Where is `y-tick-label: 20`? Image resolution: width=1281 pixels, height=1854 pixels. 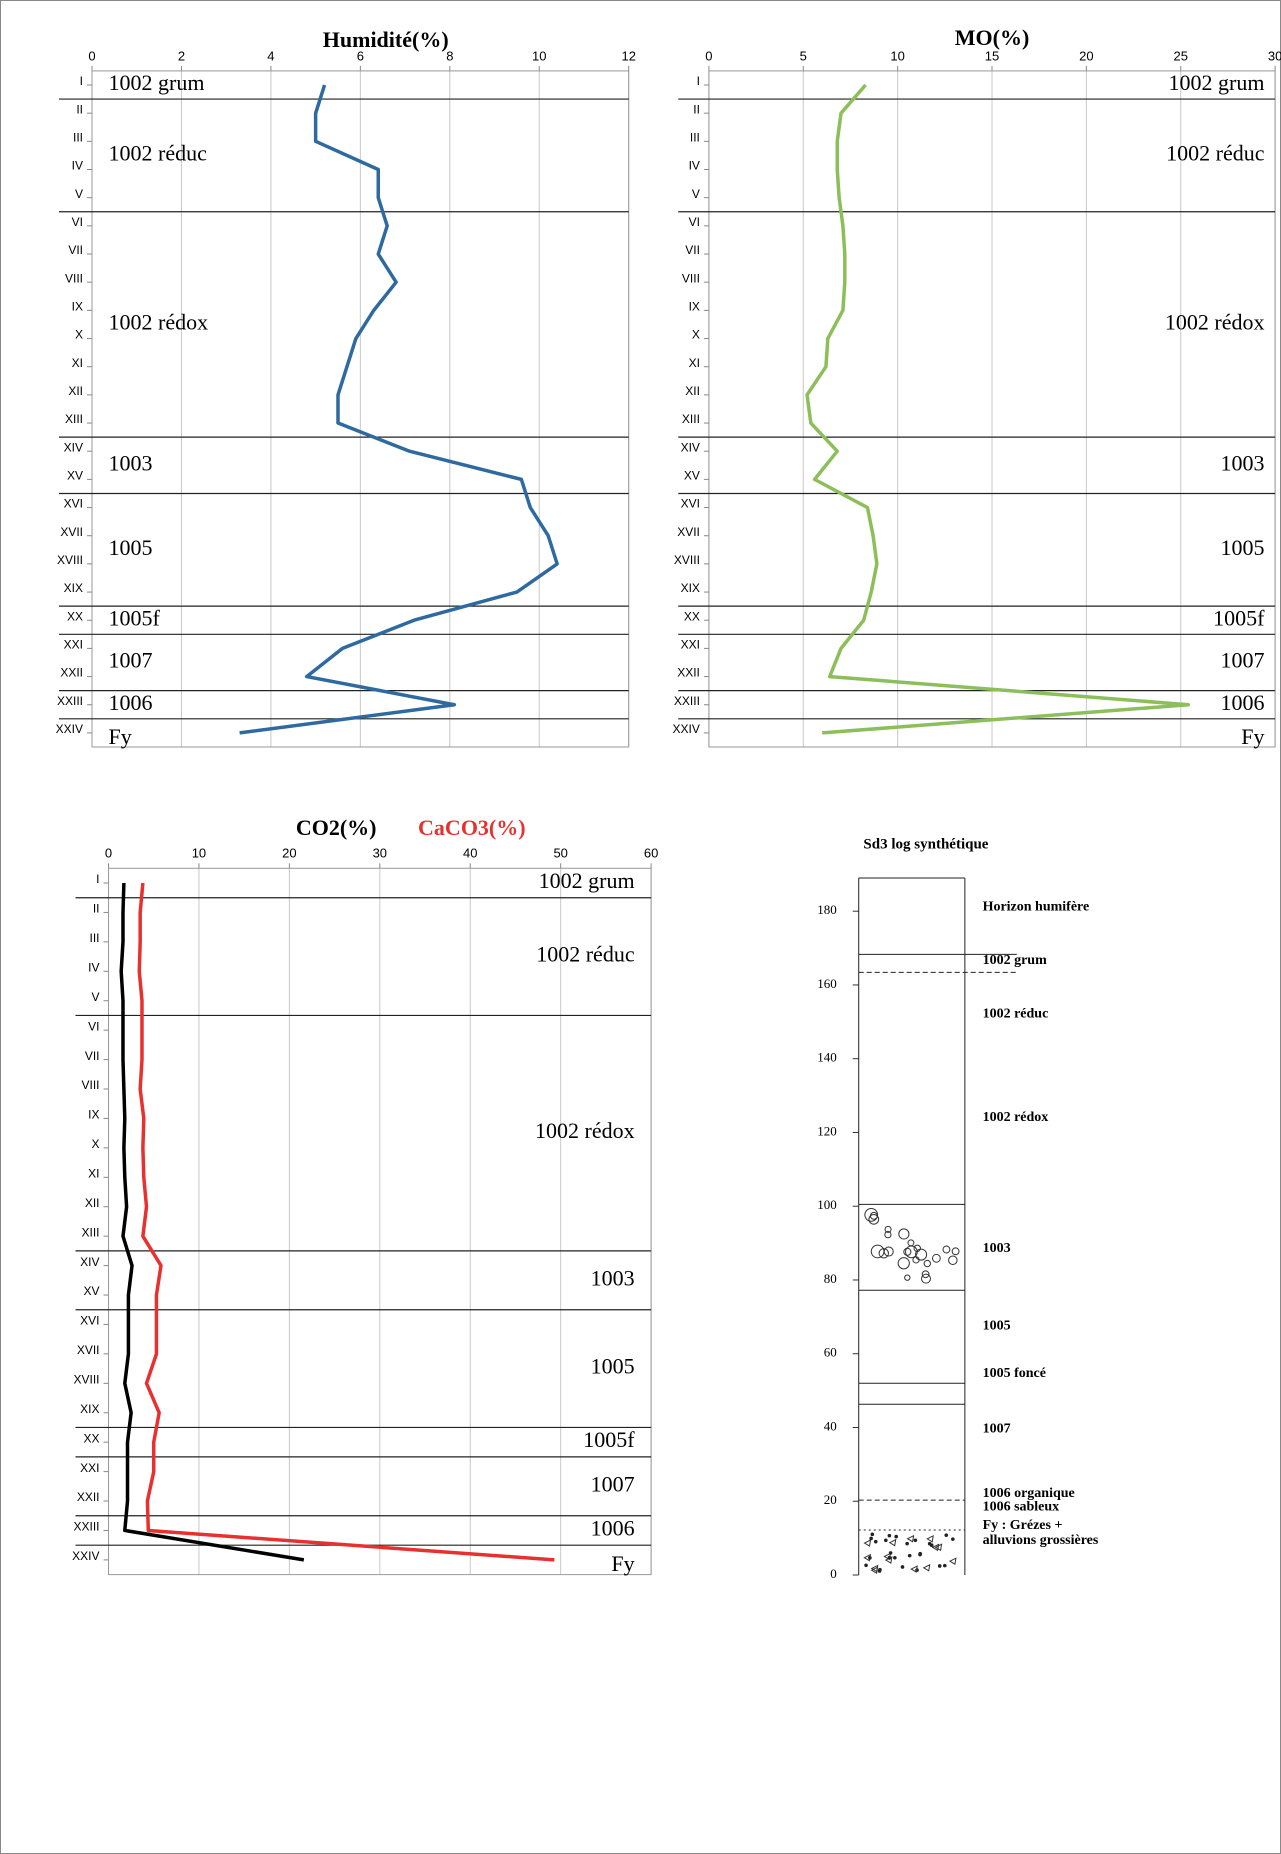 y-tick-label: 20 is located at coordinates (830, 1499).